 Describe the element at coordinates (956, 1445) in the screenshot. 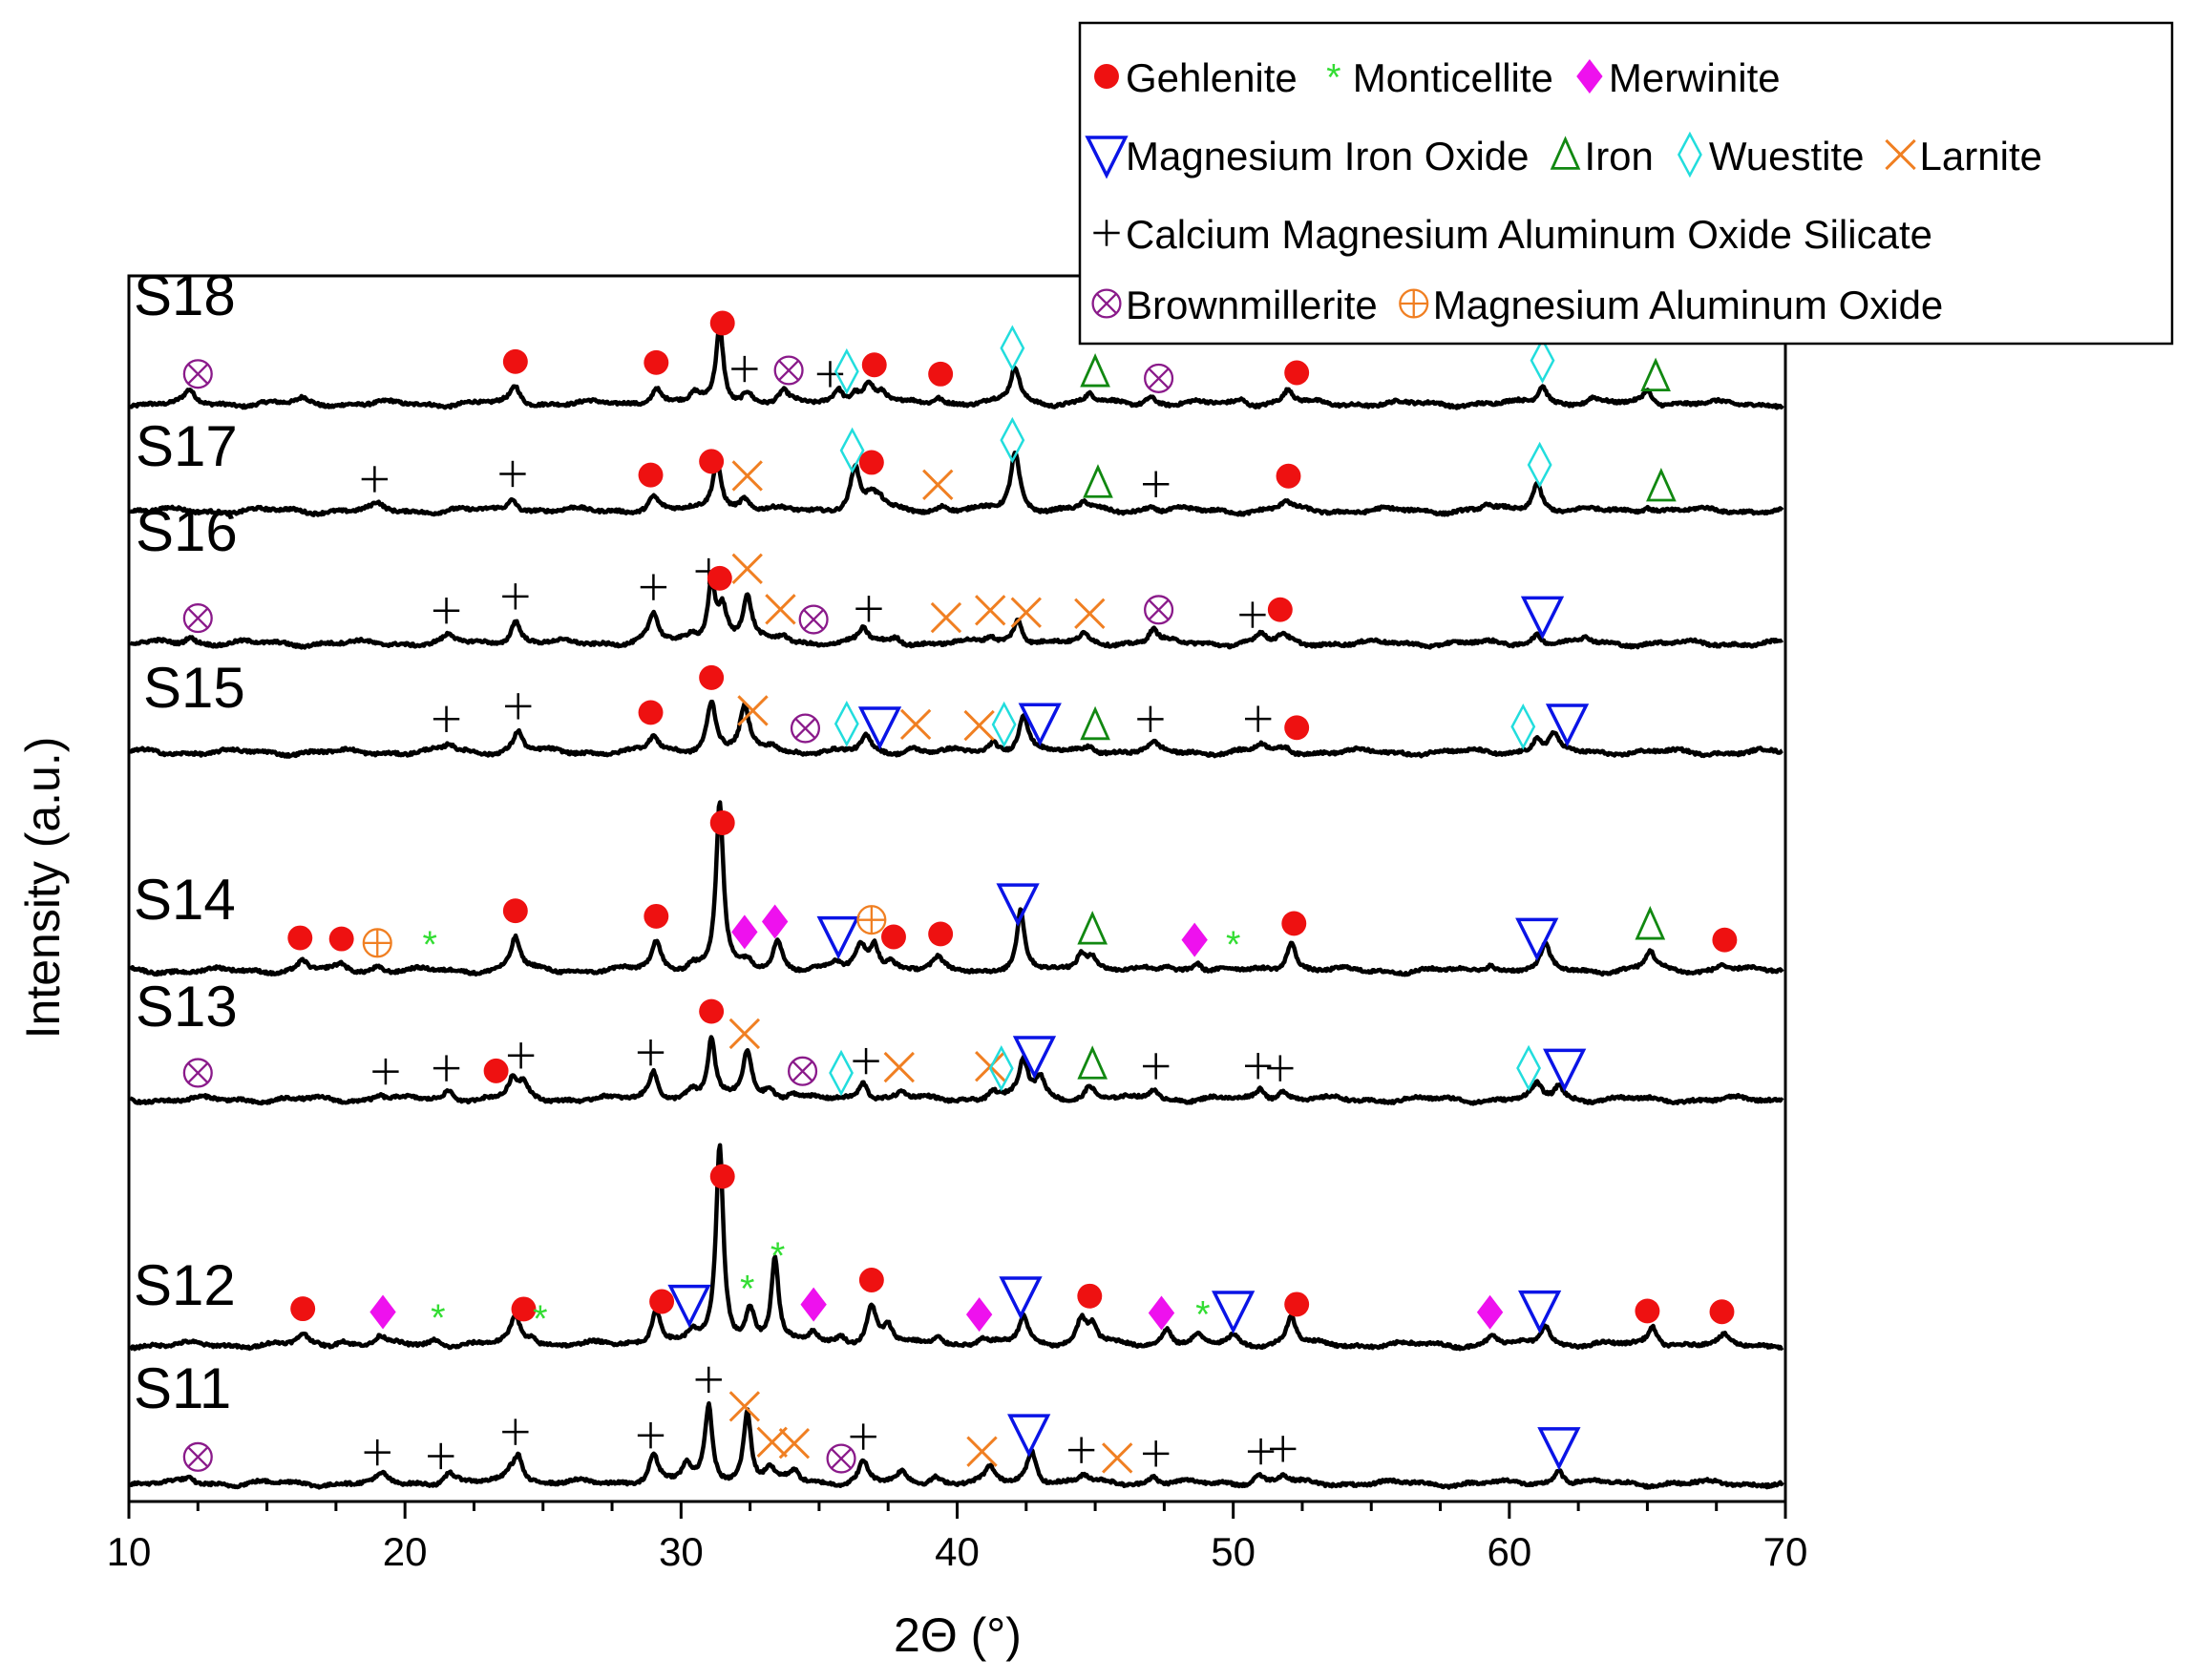

I see `trace-s11` at that location.